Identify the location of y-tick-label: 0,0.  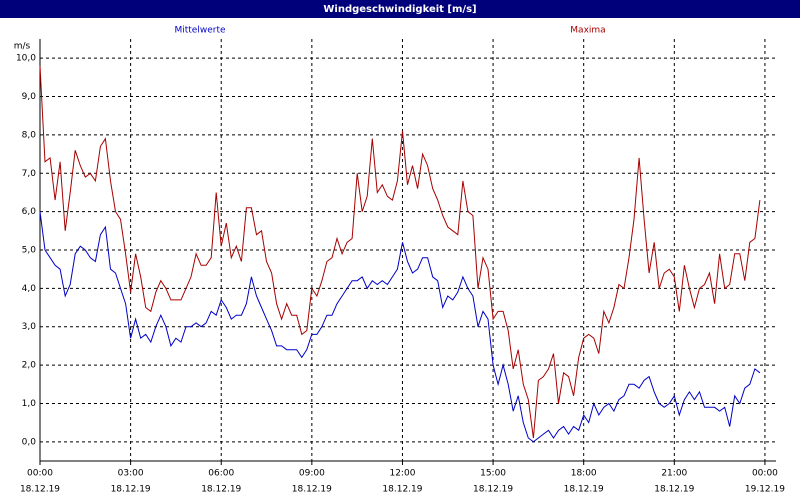
(29, 442).